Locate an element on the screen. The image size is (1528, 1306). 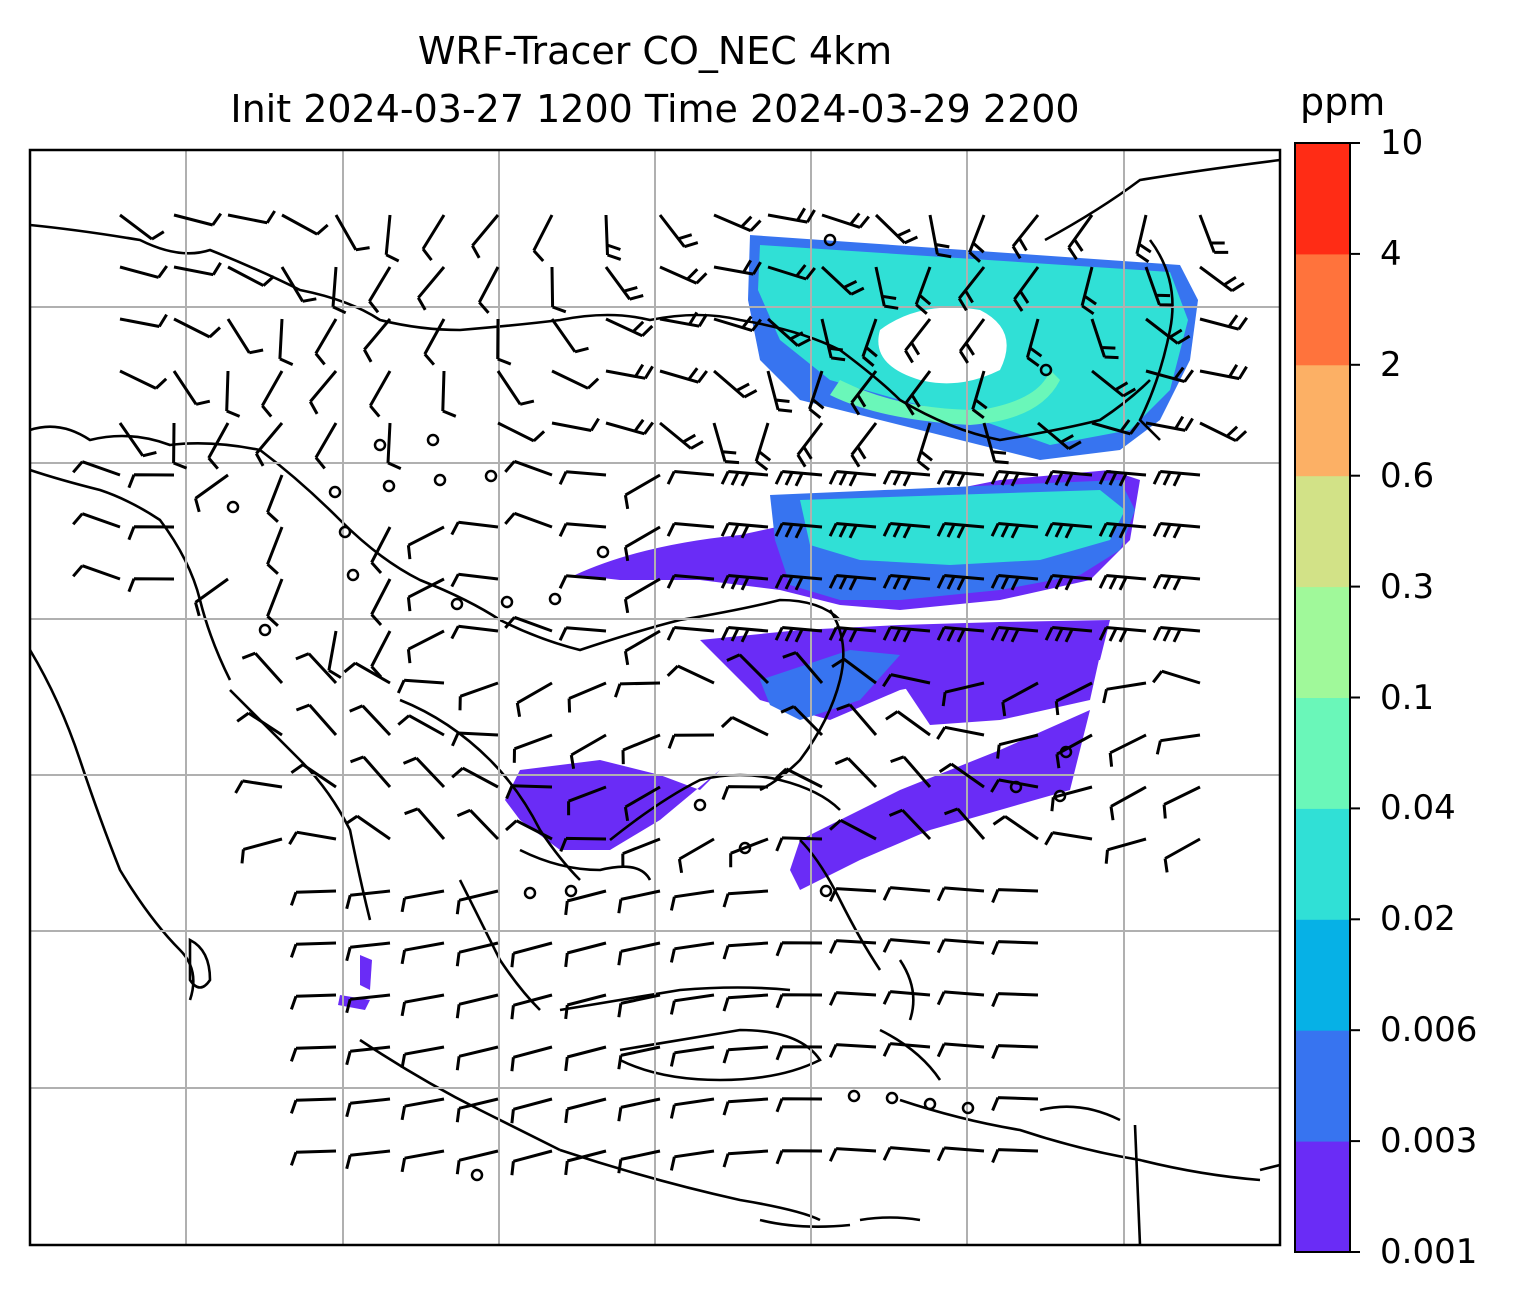
colorbar-tick-label: 0.02 is located at coordinates (1418, 919).